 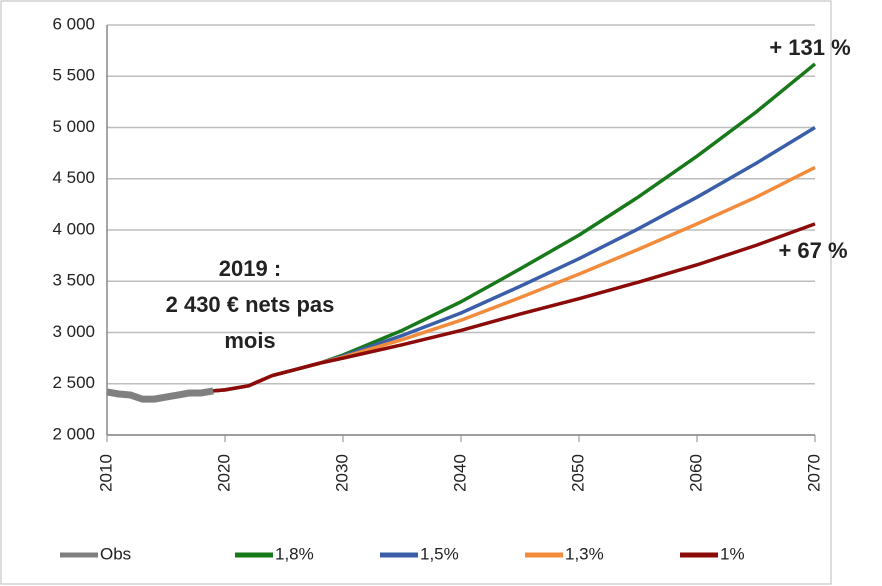 I want to click on annotation: + 67 %, so click(x=812, y=250).